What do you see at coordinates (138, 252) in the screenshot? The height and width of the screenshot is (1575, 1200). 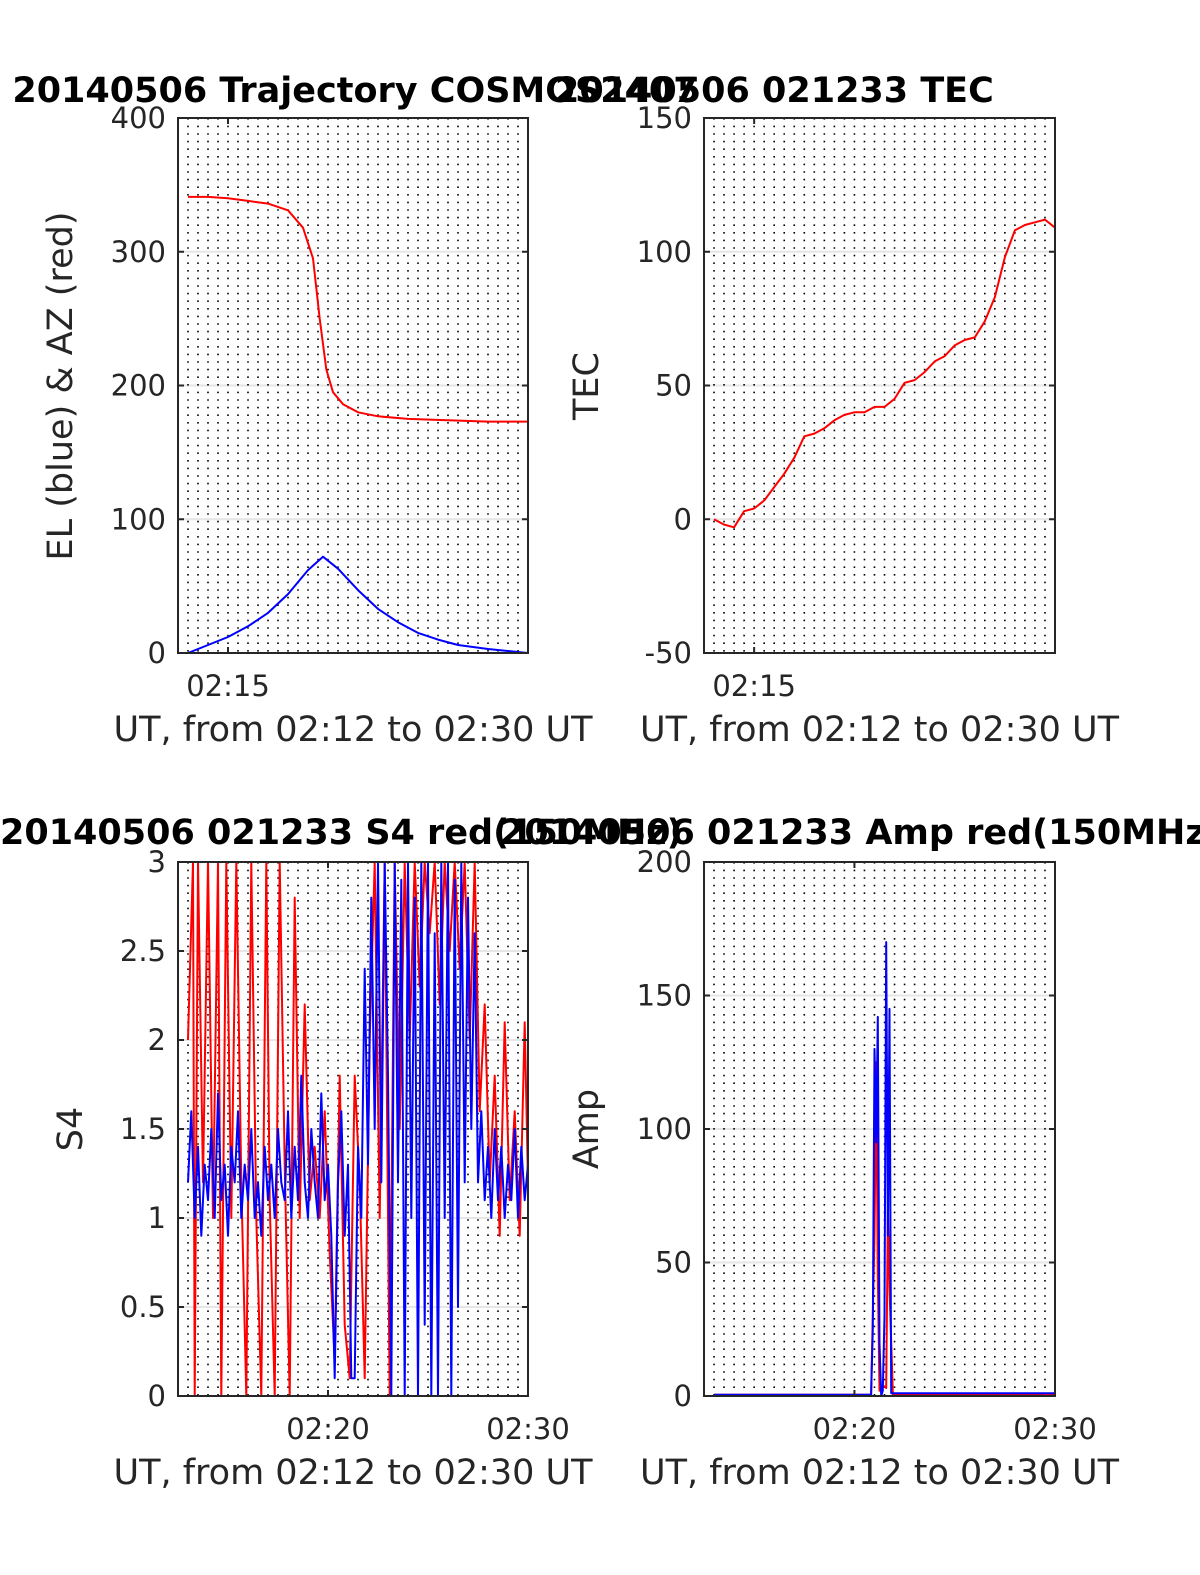 I see `y-tick-label: 300` at bounding box center [138, 252].